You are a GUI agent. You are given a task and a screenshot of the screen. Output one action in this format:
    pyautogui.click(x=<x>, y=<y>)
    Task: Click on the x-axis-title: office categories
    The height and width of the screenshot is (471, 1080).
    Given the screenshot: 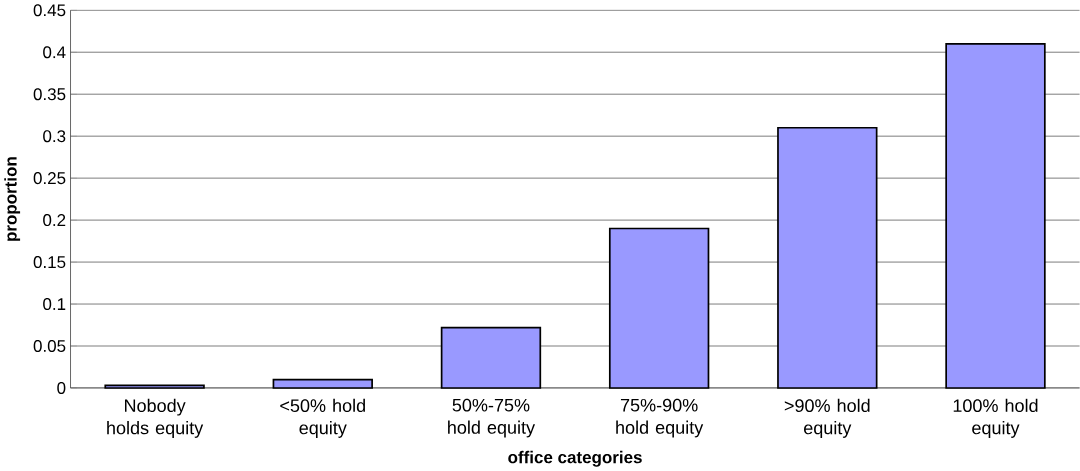 What is the action you would take?
    pyautogui.click(x=575, y=458)
    